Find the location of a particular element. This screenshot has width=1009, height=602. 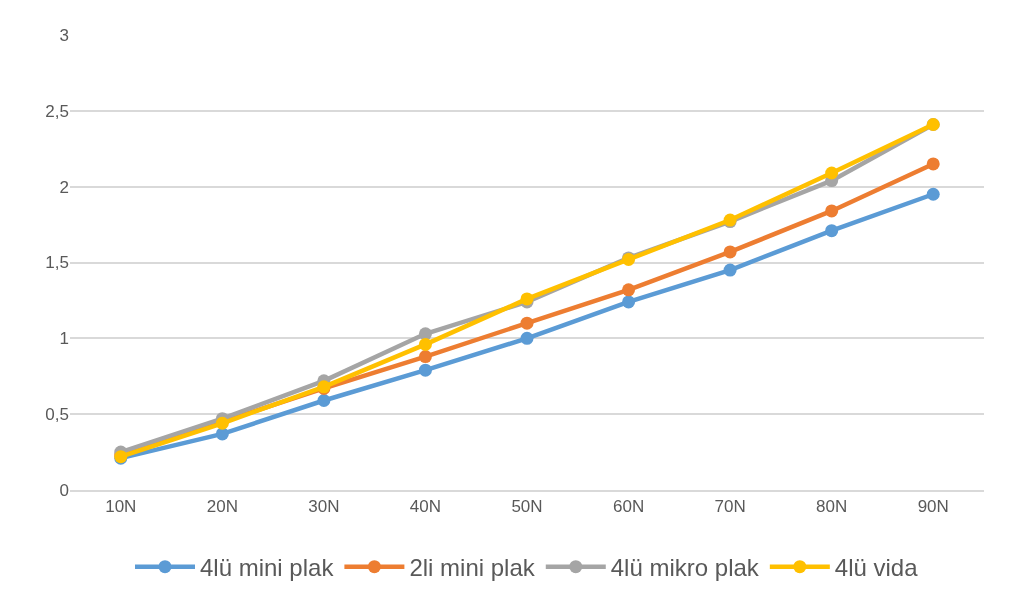

x-tick-label: 60N is located at coordinates (628, 507).